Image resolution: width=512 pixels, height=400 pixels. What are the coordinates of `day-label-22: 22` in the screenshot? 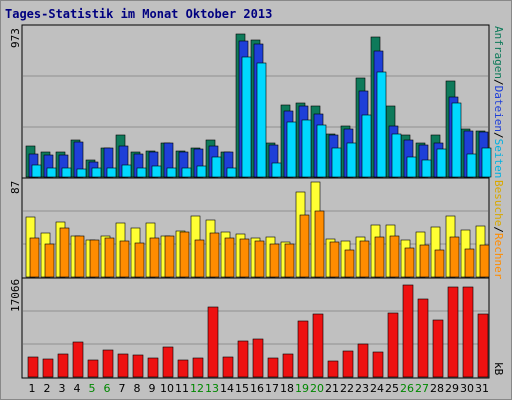 It's located at (347, 388).